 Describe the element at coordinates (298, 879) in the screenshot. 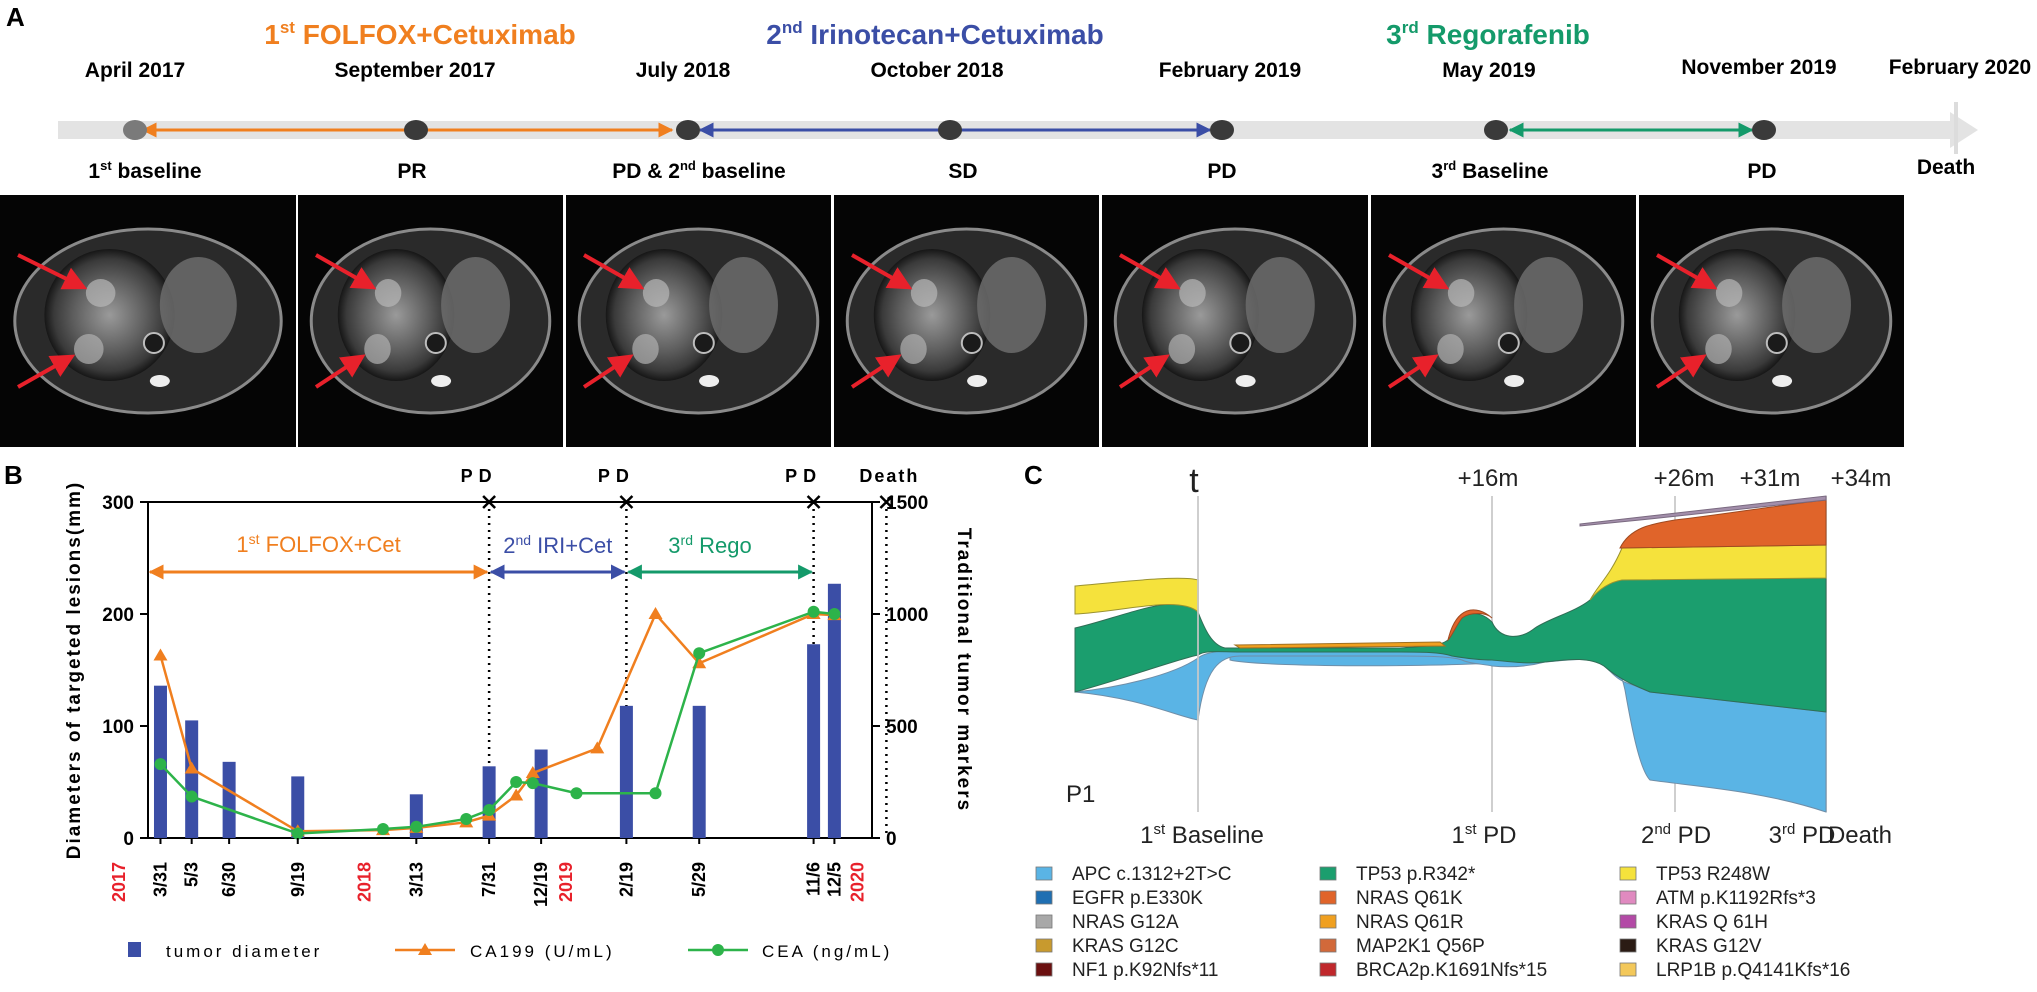

I see `x-tick-label: 9/19` at that location.